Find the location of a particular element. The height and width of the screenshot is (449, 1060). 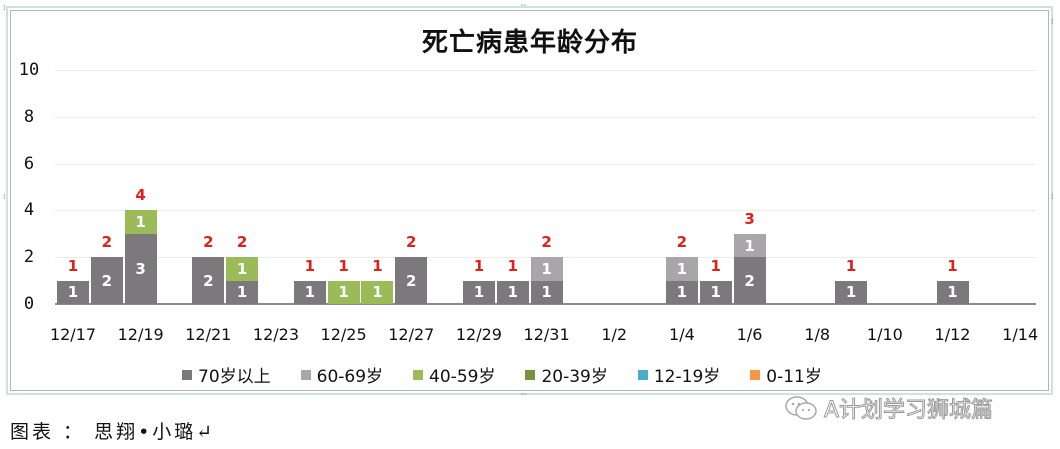

legend-label: 12-19岁 is located at coordinates (687, 377).